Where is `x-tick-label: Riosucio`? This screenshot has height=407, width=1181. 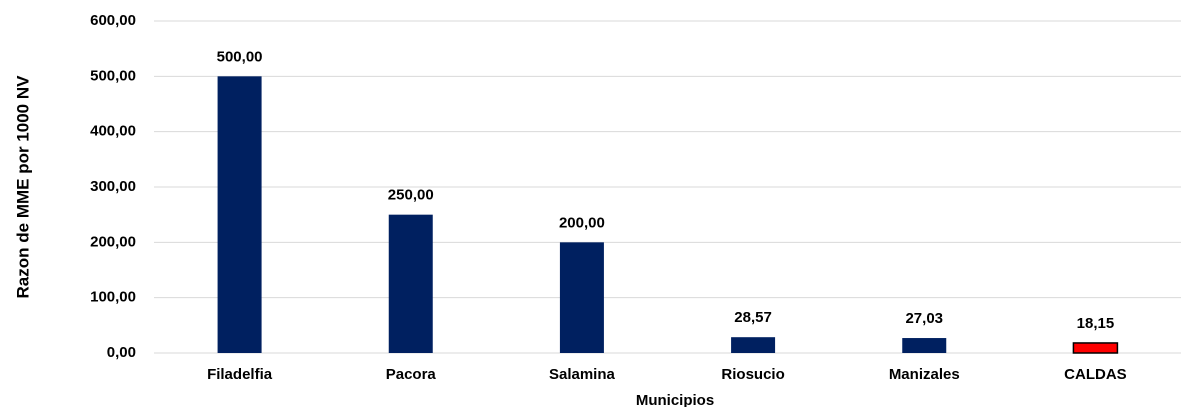 x-tick-label: Riosucio is located at coordinates (752, 374).